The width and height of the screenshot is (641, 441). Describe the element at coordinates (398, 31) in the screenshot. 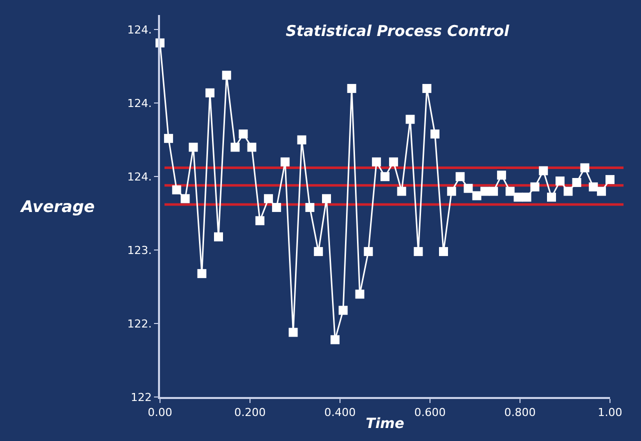

I see `text: Statistical Process Control` at that location.